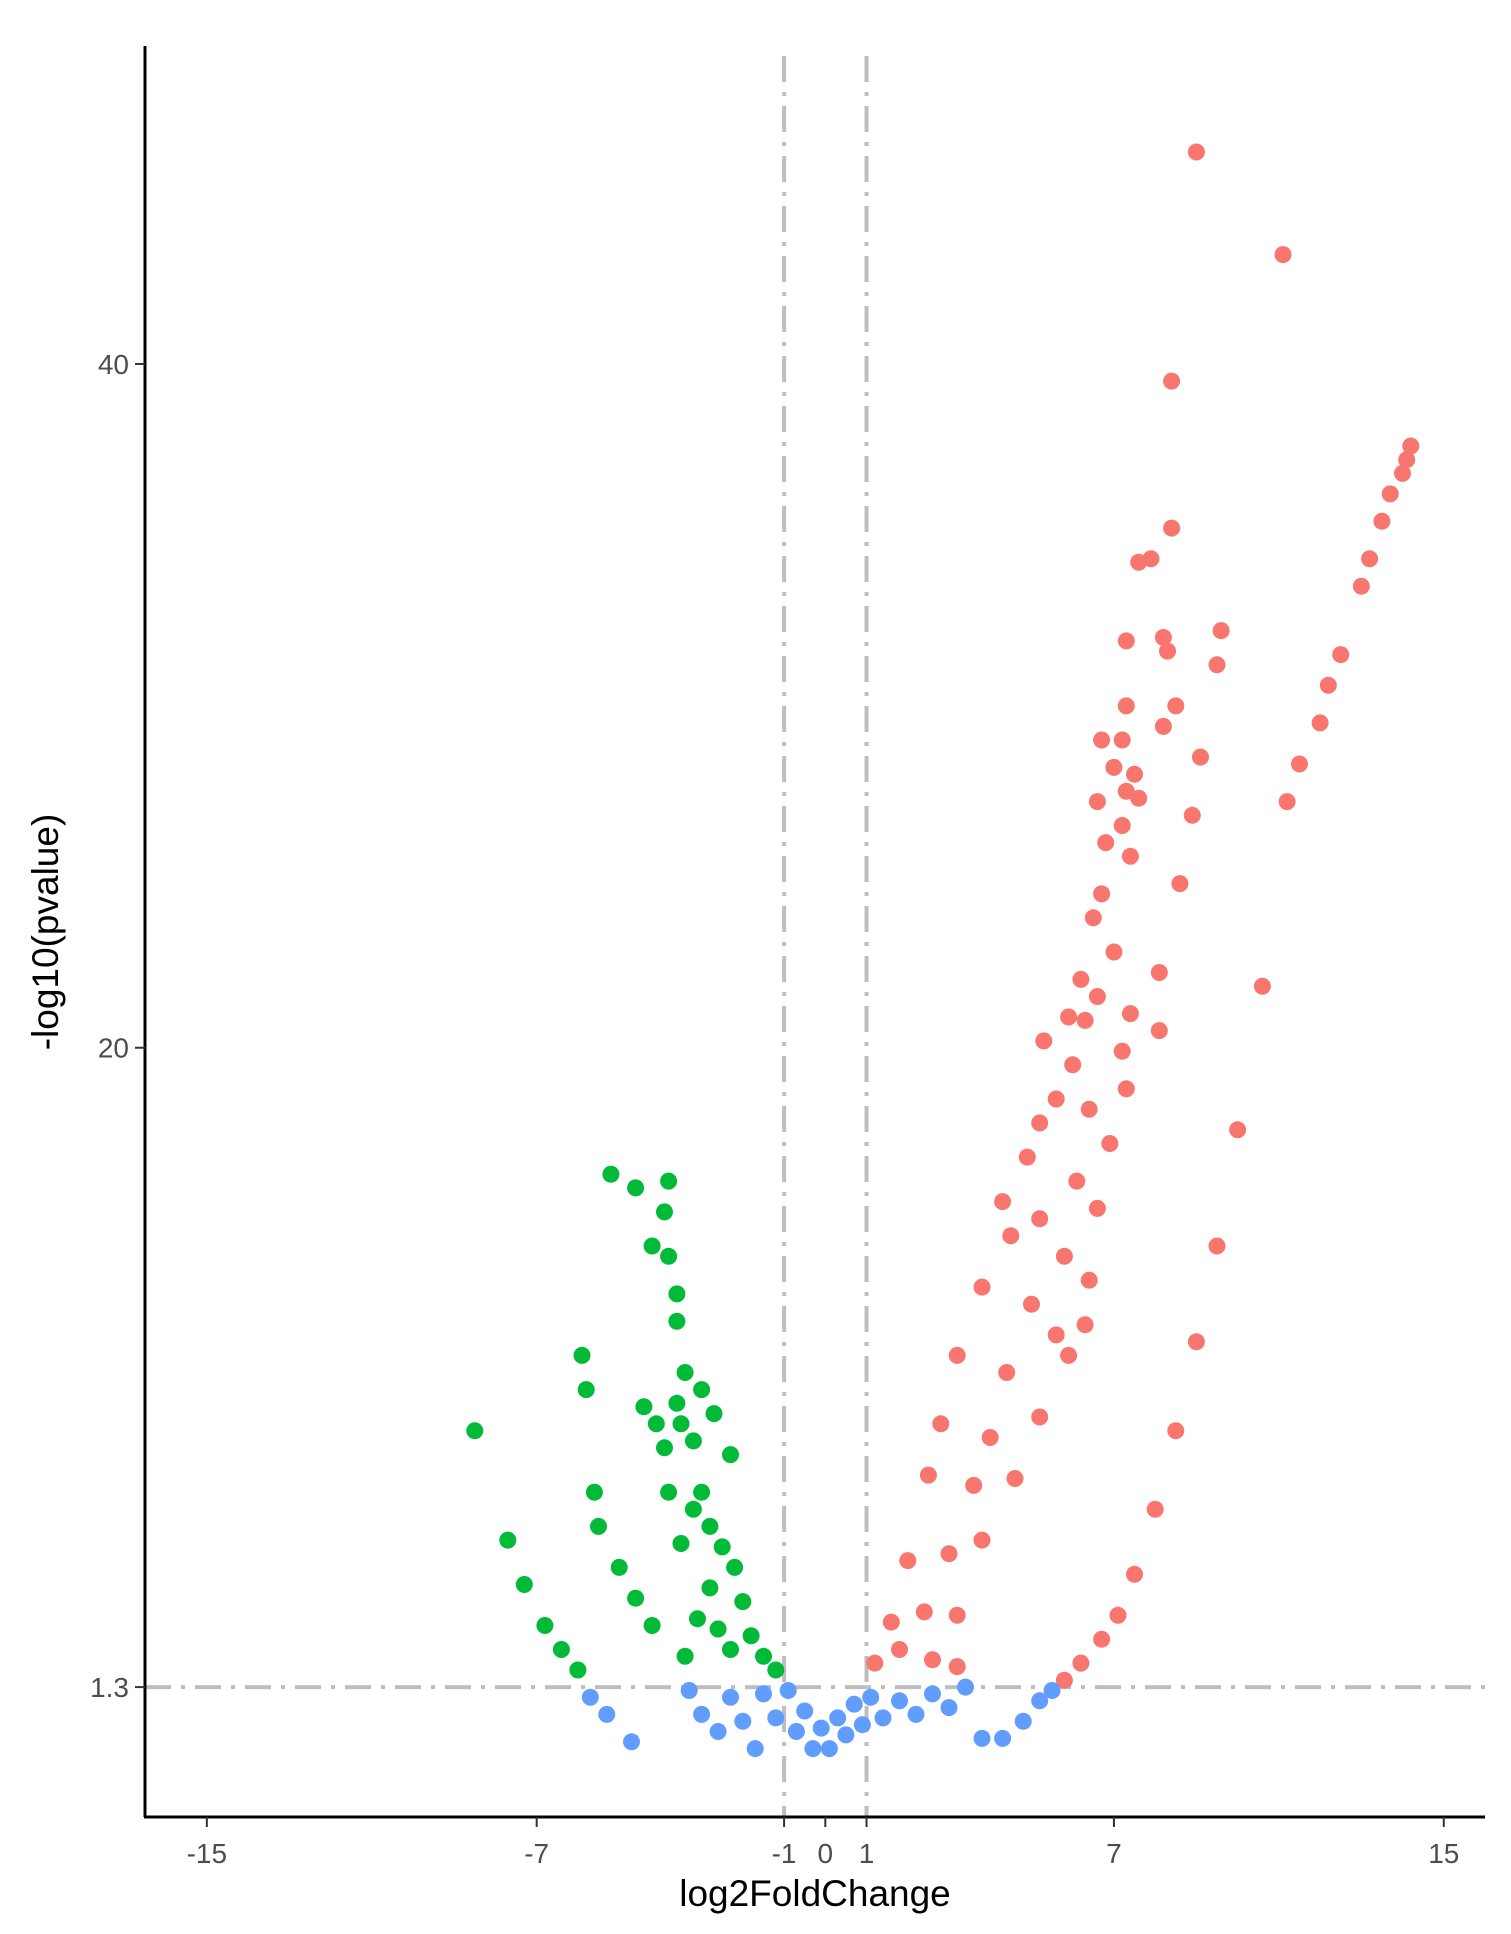  What do you see at coordinates (815, 1893) in the screenshot?
I see `x-axis-title: log2FoldChange` at bounding box center [815, 1893].